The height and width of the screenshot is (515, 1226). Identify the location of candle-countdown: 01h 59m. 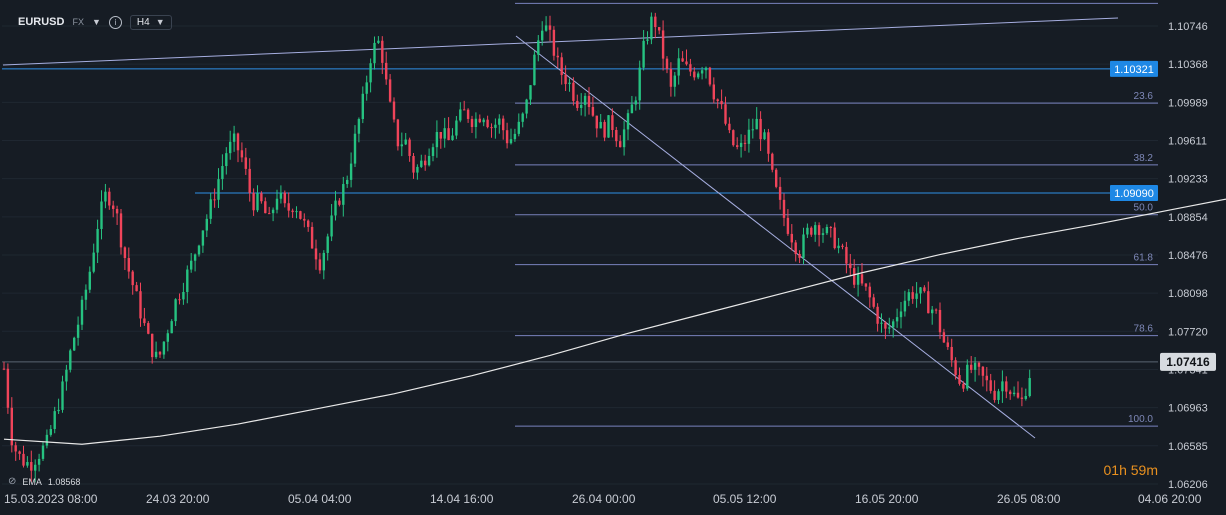
(1130, 470).